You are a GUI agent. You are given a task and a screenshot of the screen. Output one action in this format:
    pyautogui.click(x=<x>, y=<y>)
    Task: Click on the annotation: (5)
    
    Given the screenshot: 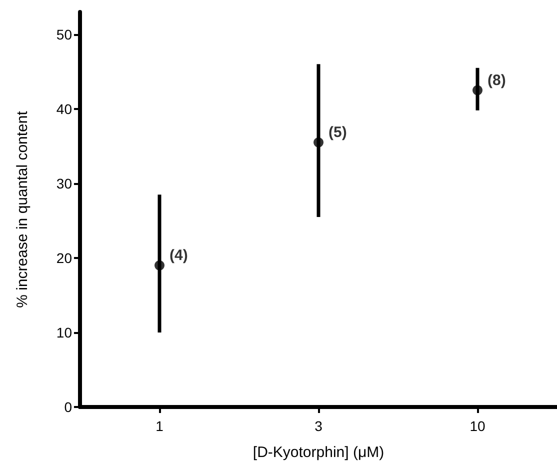 What is the action you would take?
    pyautogui.click(x=337, y=132)
    